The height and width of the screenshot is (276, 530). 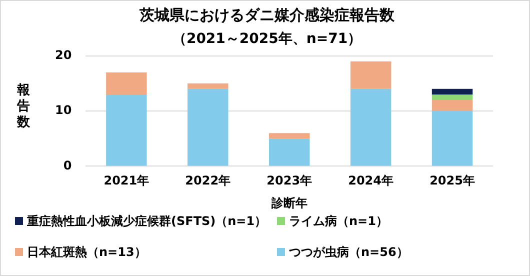 I want to click on y-tick-label: 0, so click(x=67, y=165).